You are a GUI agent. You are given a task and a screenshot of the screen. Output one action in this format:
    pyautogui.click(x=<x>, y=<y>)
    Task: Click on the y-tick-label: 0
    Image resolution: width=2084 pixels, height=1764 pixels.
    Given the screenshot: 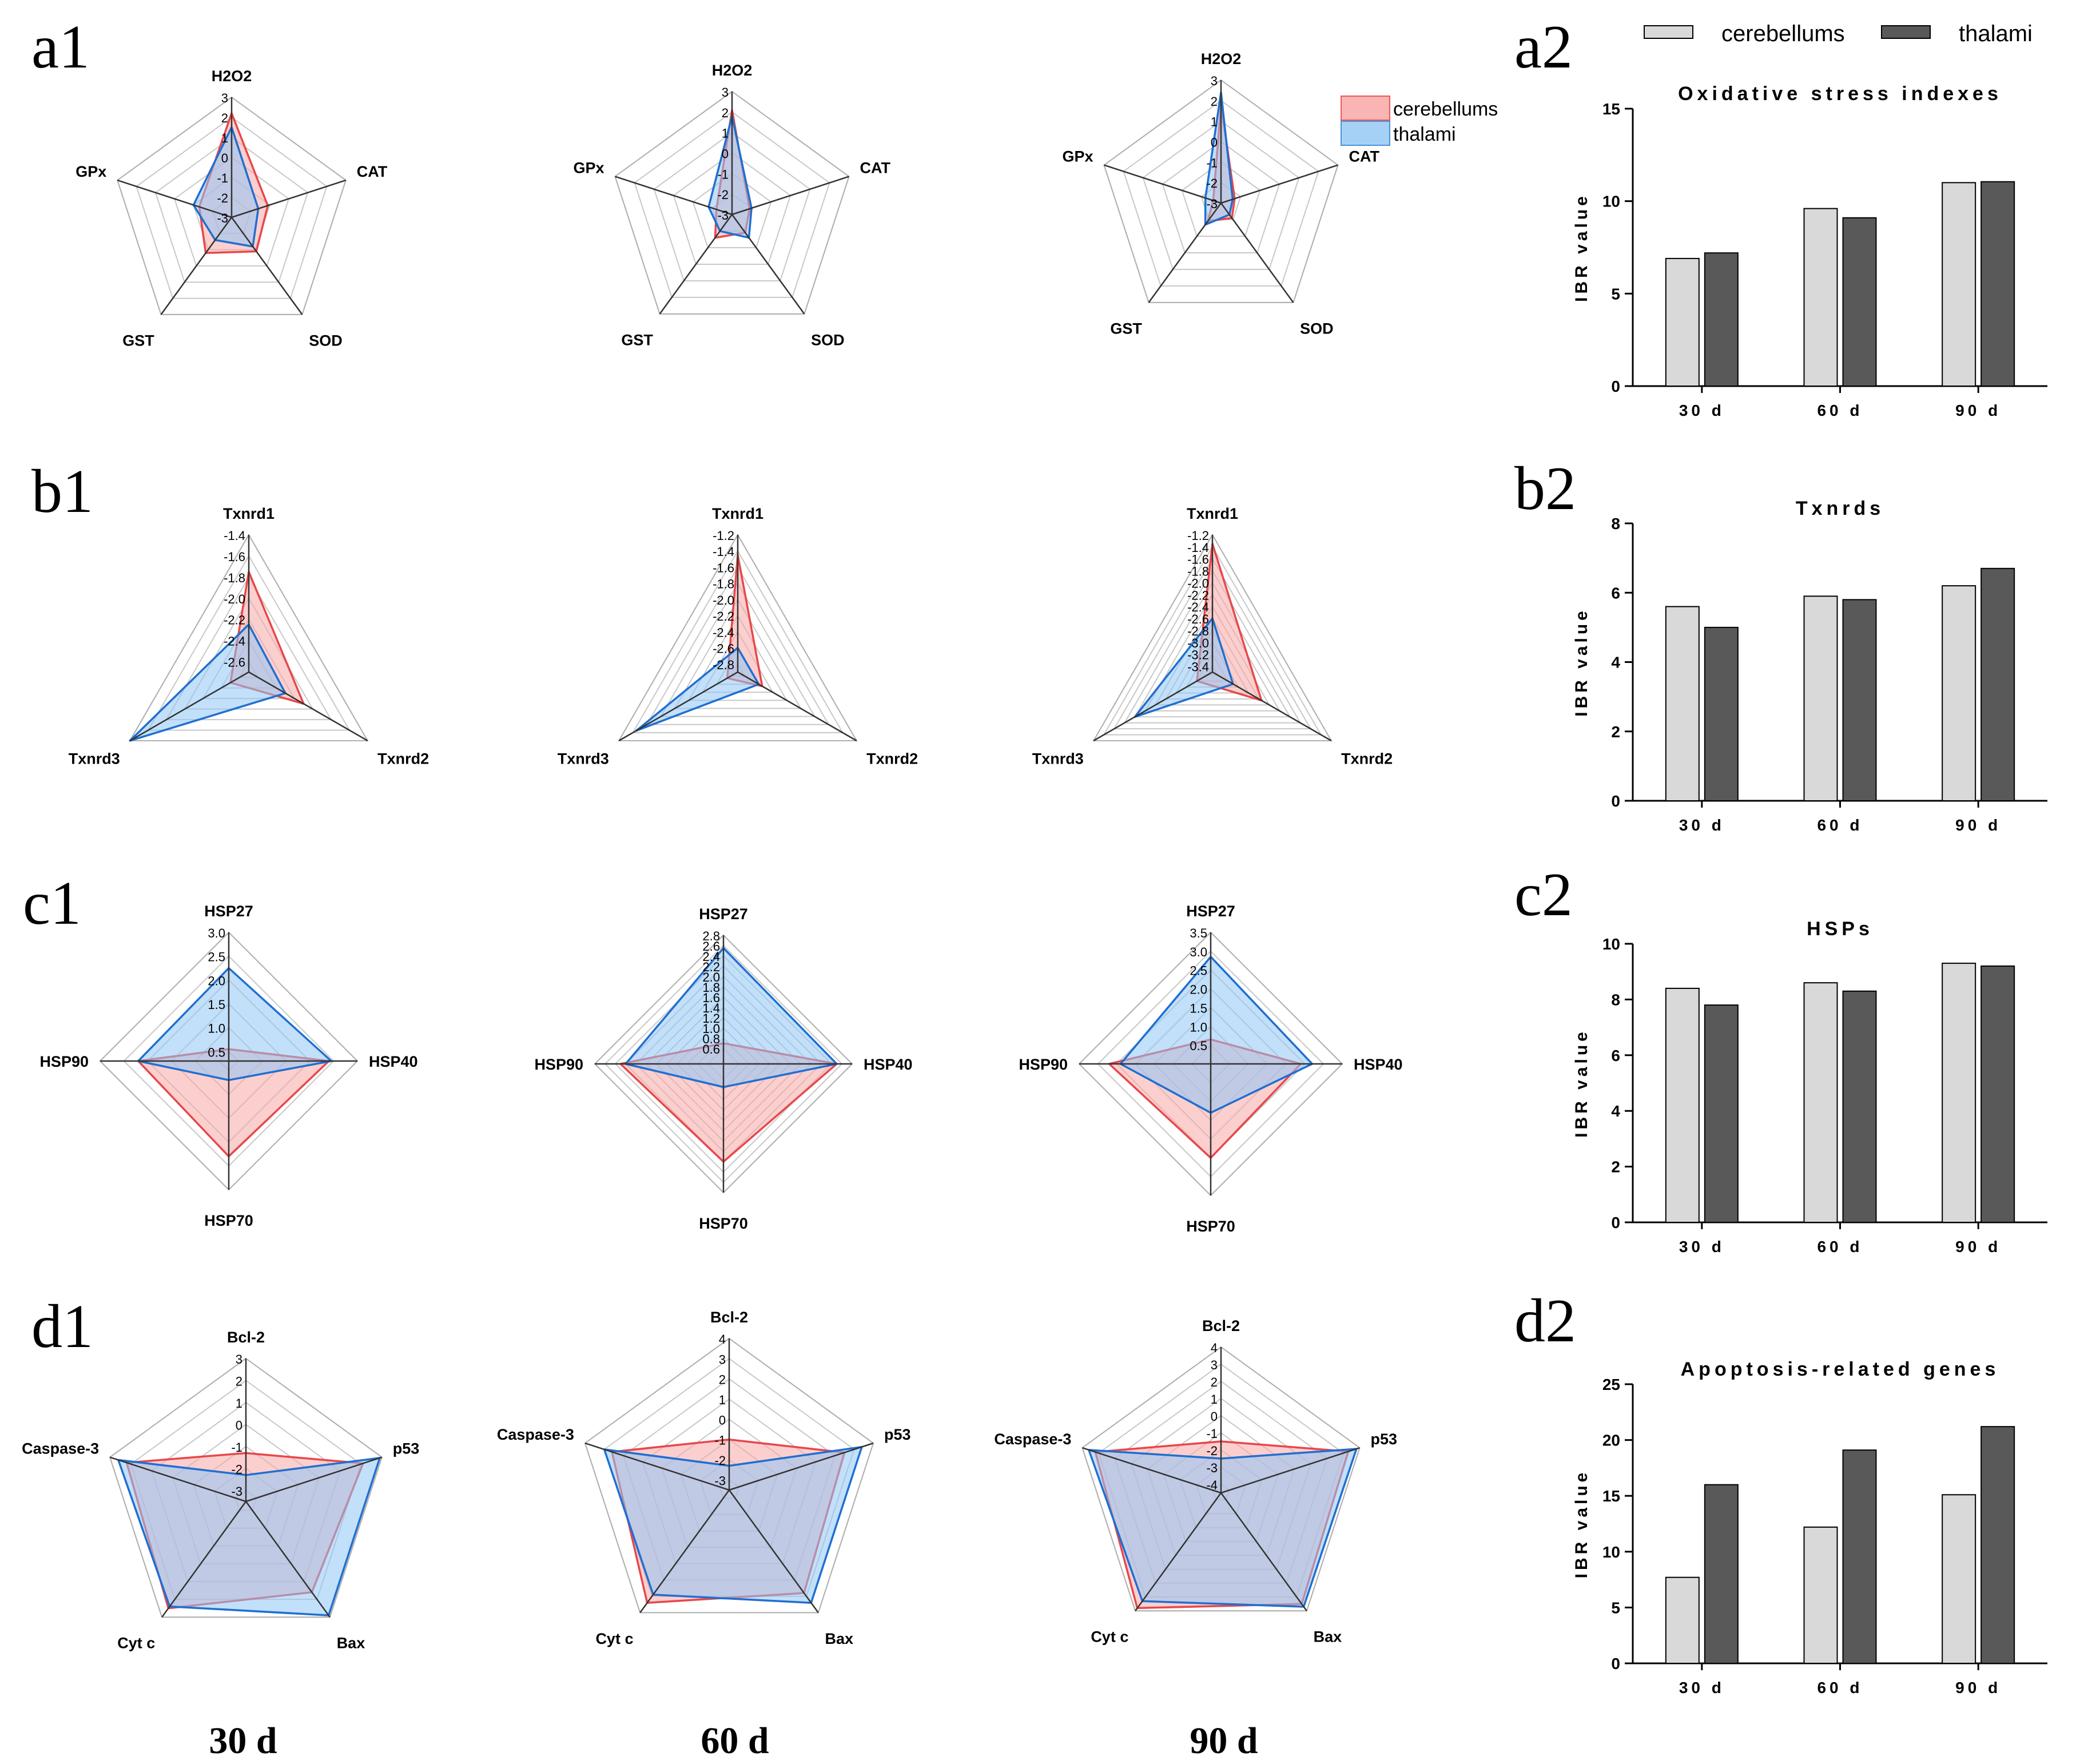 What is the action you would take?
    pyautogui.click(x=1615, y=801)
    